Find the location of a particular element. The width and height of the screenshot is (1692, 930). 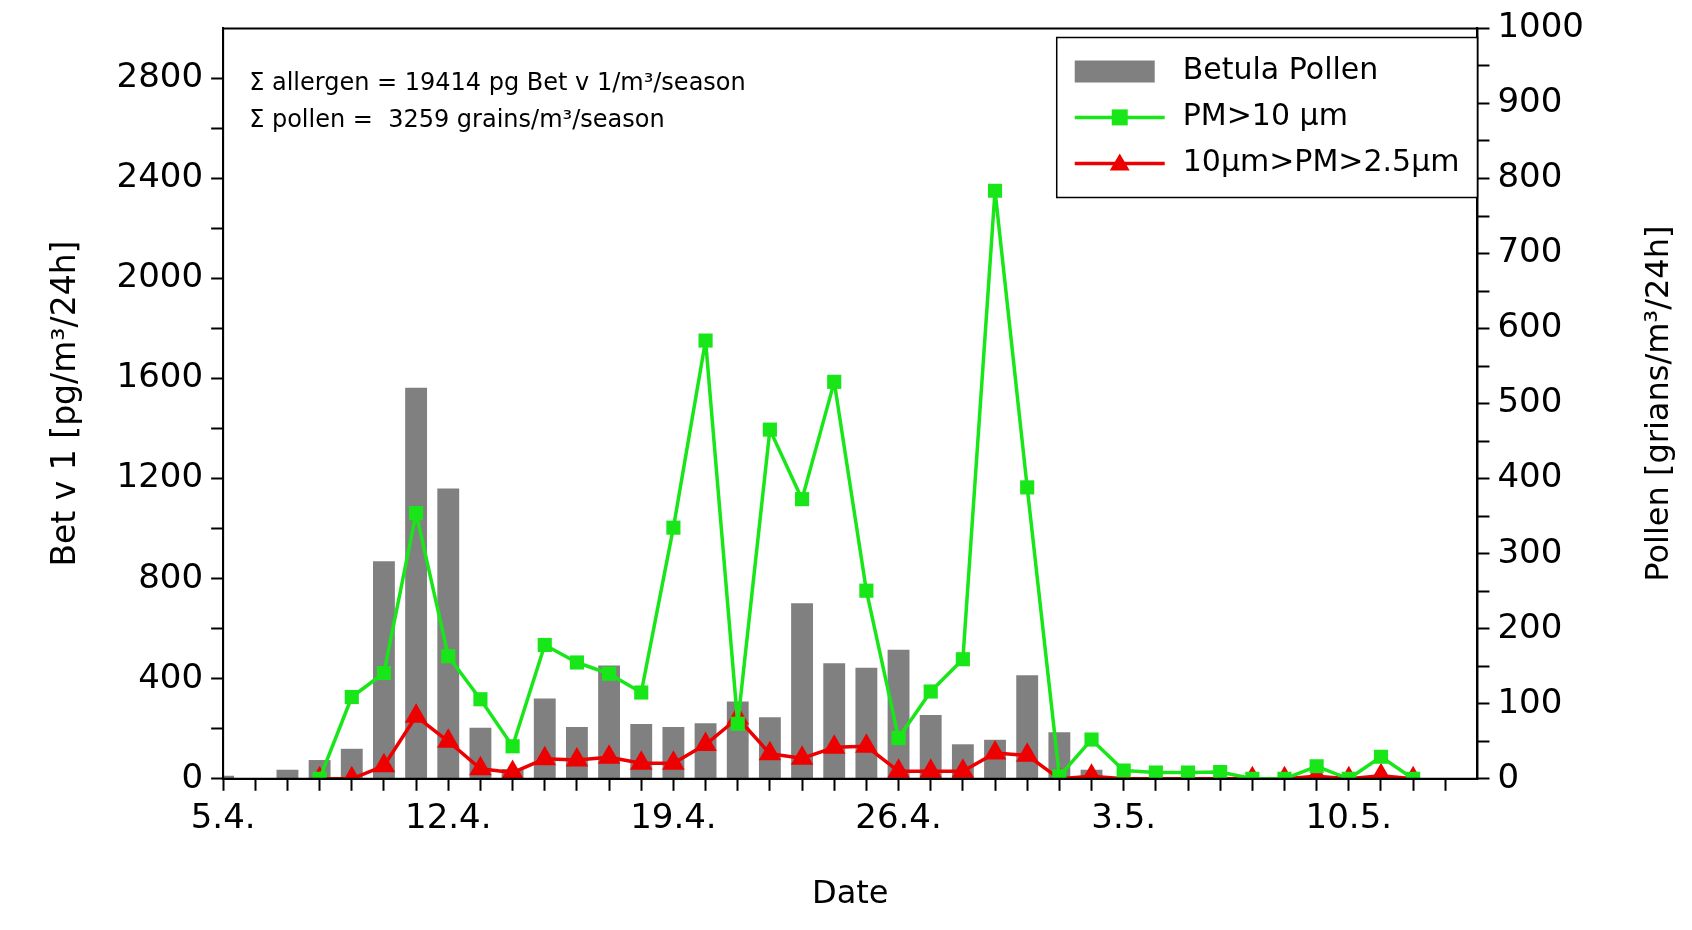

y2-tick-label: 100 is located at coordinates (1530, 700).